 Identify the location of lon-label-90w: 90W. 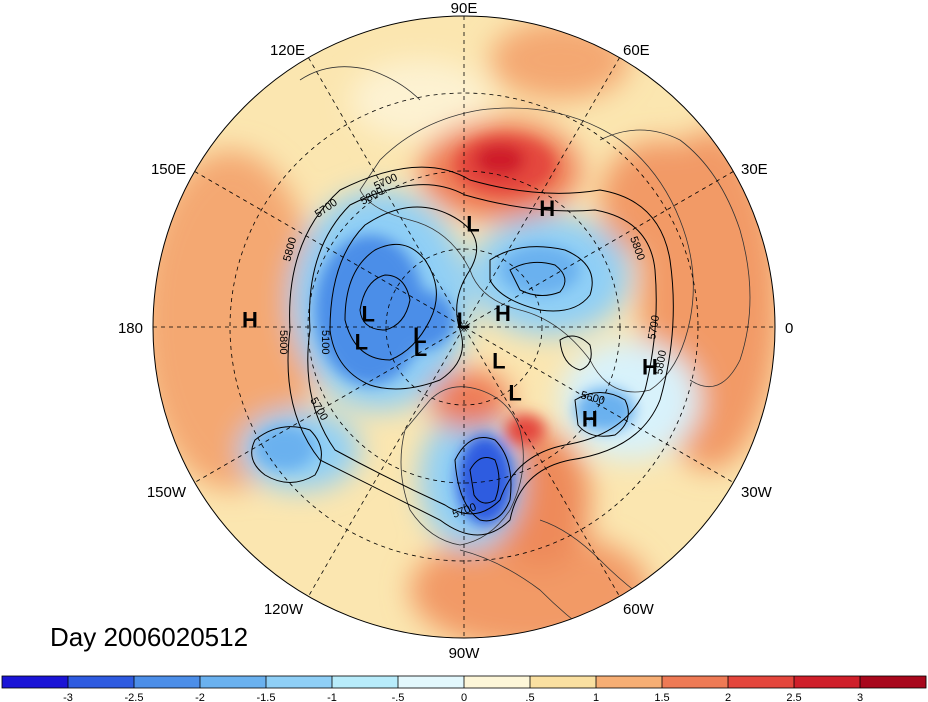
(465, 653).